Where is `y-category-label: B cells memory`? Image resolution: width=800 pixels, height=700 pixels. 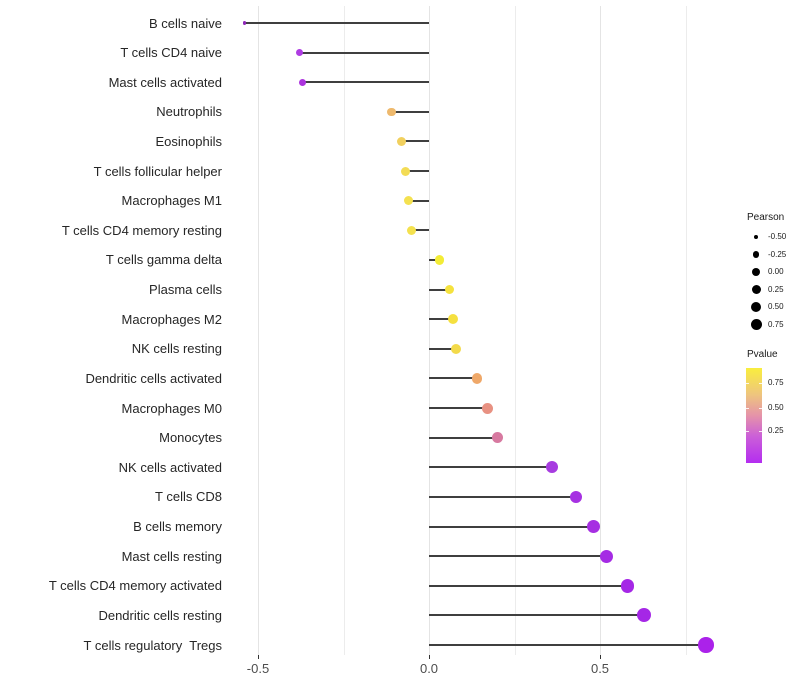
y-category-label: B cells memory is located at coordinates (177, 527).